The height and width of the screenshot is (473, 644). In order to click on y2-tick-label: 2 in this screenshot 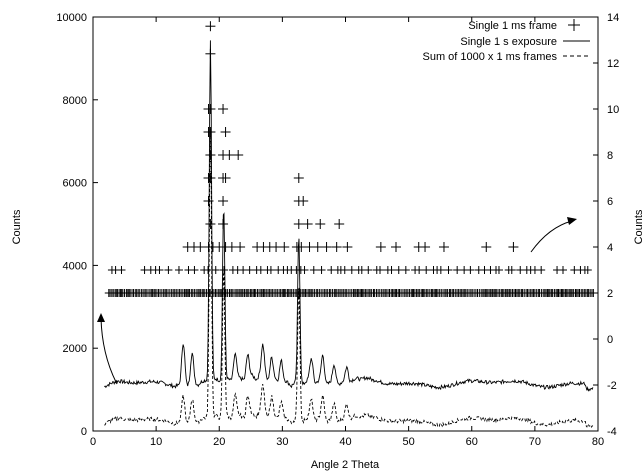, I will do `click(610, 294)`.